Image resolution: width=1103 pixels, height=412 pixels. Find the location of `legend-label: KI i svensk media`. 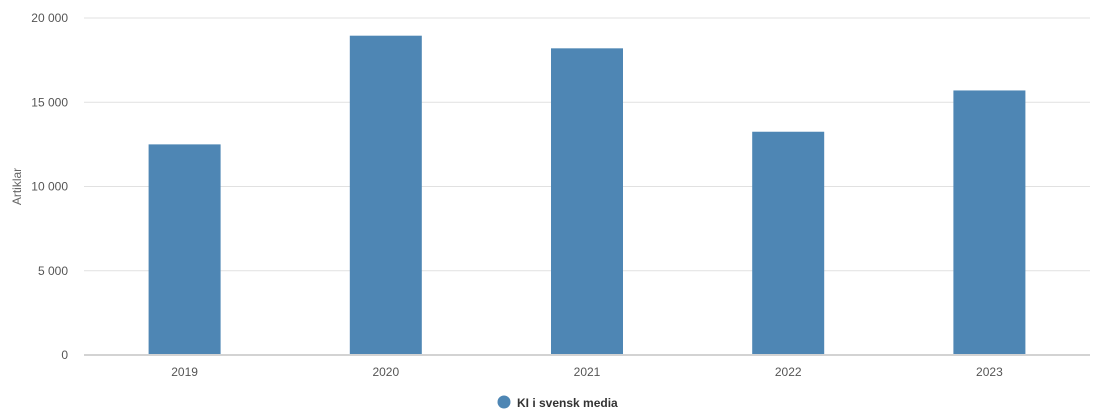

legend-label: KI i svensk media is located at coordinates (567, 403).